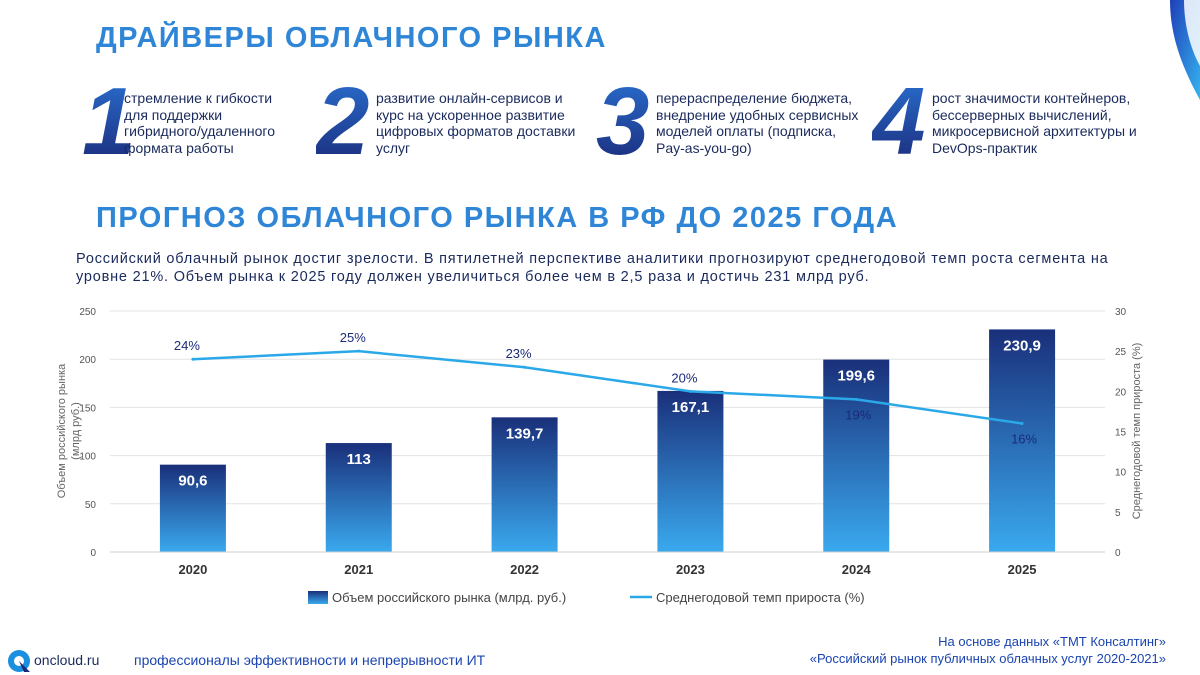 This screenshot has width=1200, height=675. Describe the element at coordinates (1137, 431) in the screenshot. I see `y2-axis-label: Среднегодовой темп прироста (%)` at that location.